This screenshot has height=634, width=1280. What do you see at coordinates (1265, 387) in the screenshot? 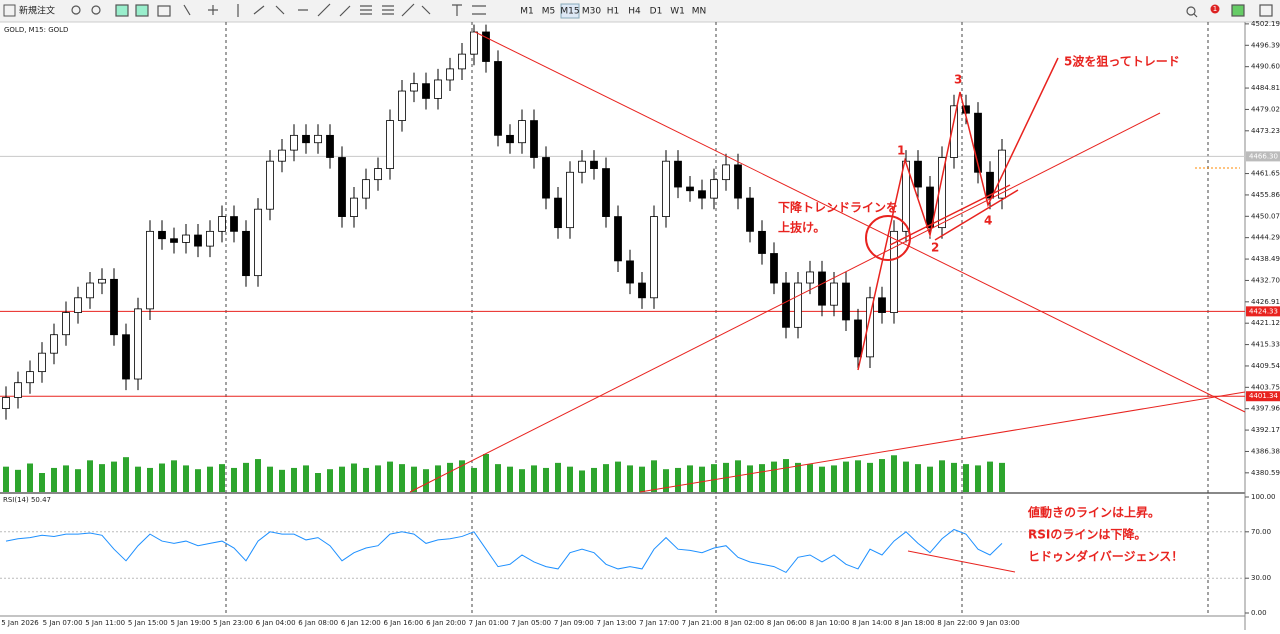
I see `price-tick-label: 4403.75` at bounding box center [1265, 387].